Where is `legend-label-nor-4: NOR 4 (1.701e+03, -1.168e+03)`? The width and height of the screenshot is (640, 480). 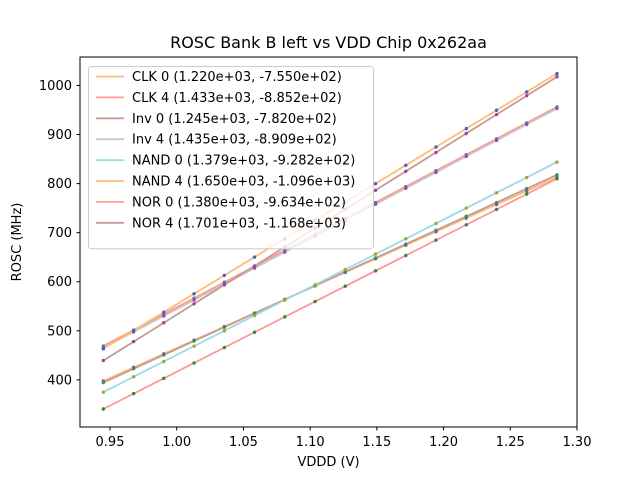
legend-label-nor-4: NOR 4 (1.701e+03, -1.168e+03) is located at coordinates (239, 223).